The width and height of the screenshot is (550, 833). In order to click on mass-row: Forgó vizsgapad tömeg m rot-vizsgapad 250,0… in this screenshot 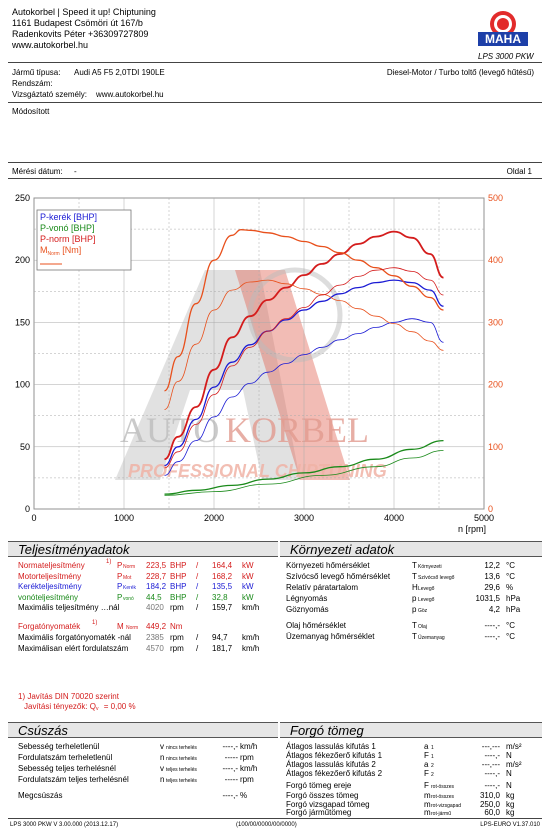, I will do `click(414, 805)`.